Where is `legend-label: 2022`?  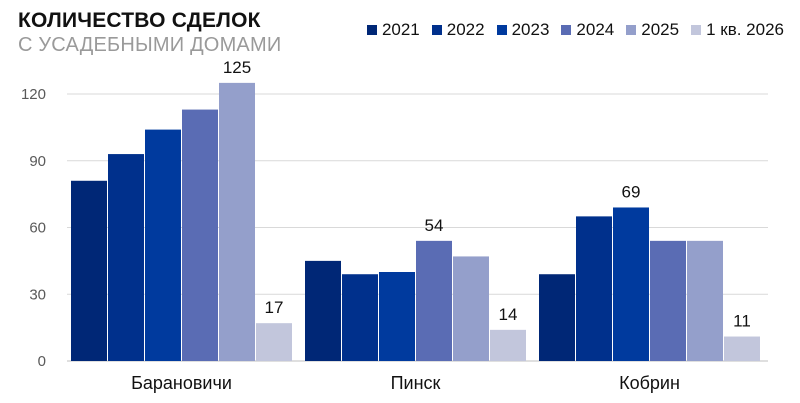 legend-label: 2022 is located at coordinates (465, 29).